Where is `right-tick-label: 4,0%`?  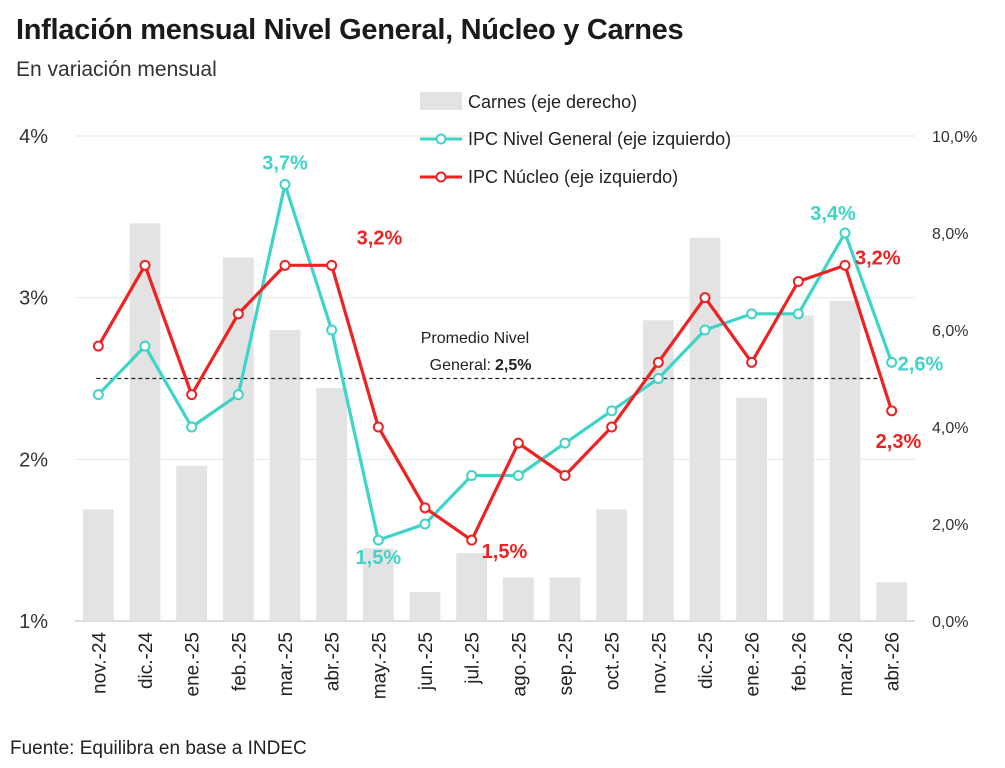
right-tick-label: 4,0% is located at coordinates (950, 428).